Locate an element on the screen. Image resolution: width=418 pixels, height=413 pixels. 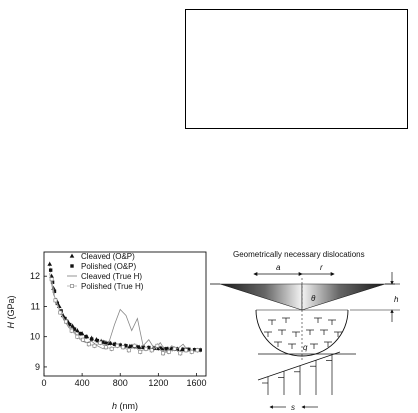
dislocation-symbols is located at coordinates (303, 333).